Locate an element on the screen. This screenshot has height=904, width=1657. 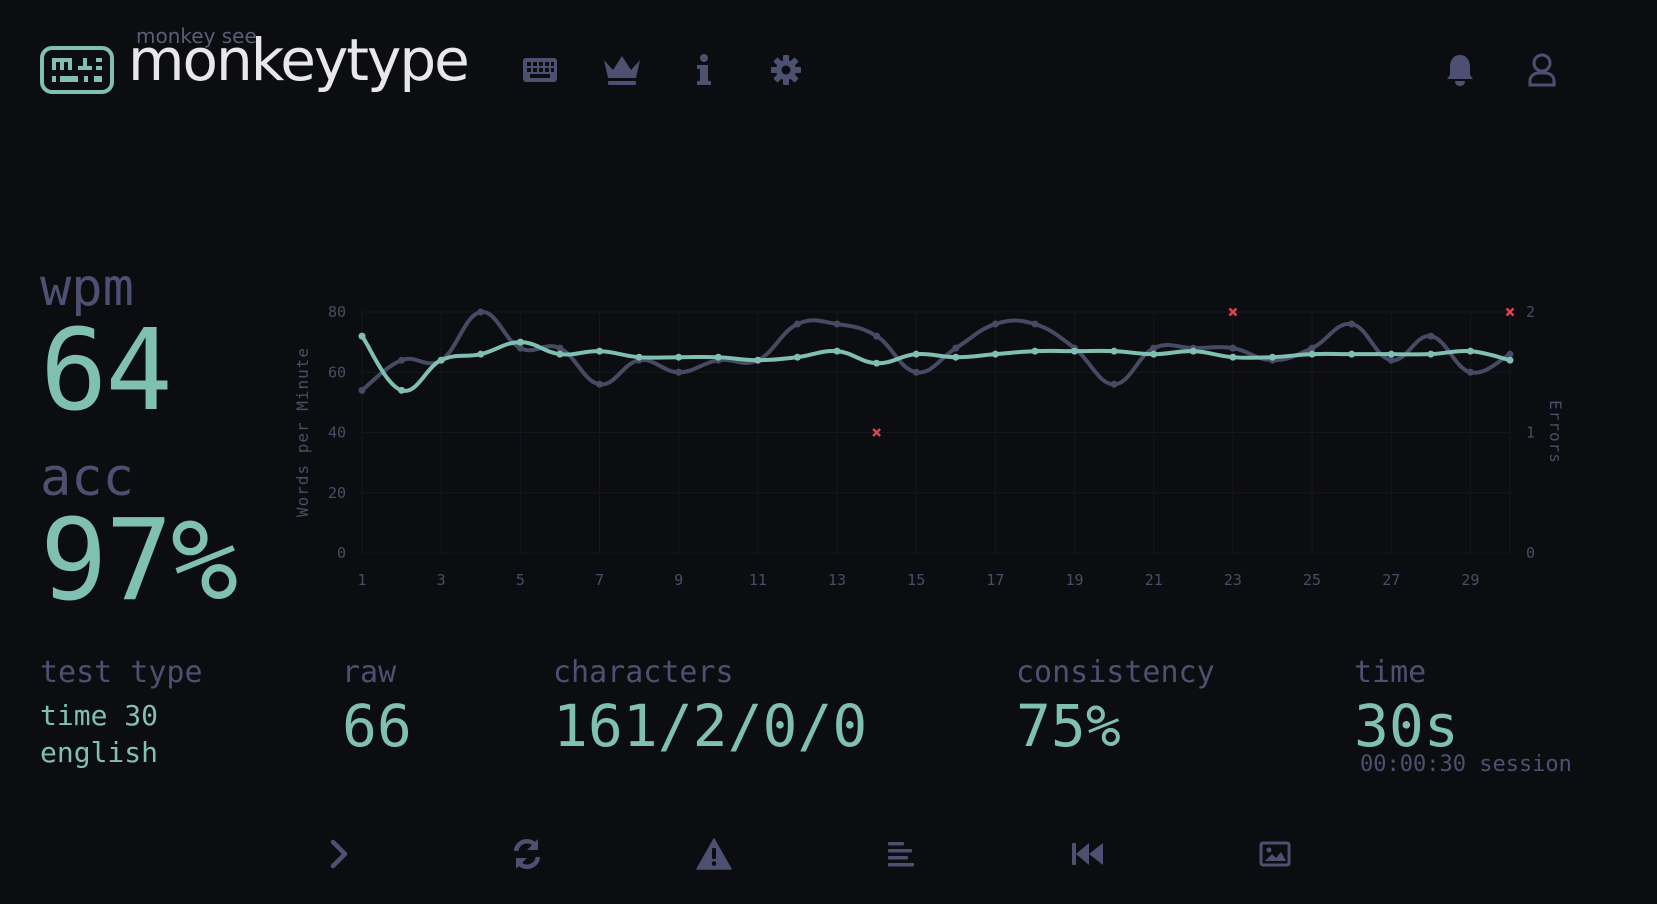
crown-icon is located at coordinates (622, 70).